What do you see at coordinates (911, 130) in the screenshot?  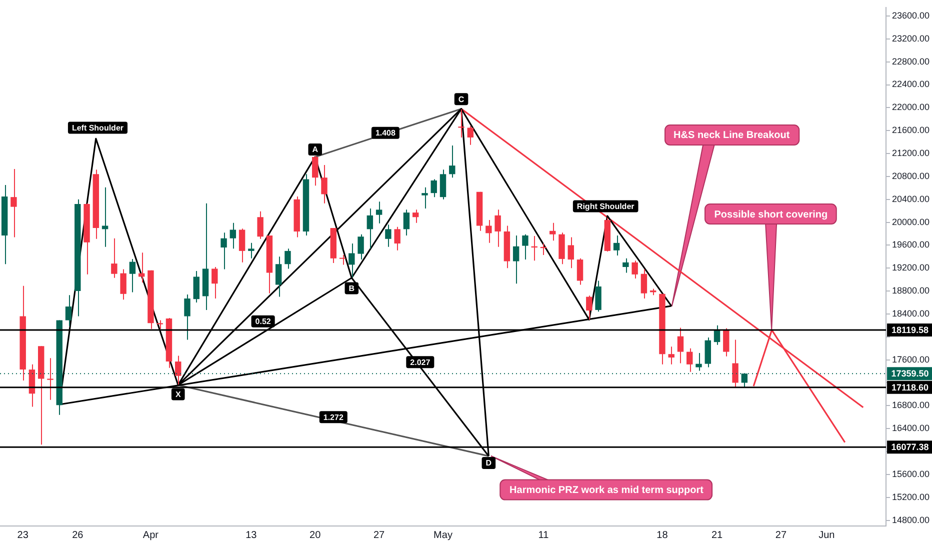 I see `y-tick-label: 21600.00` at bounding box center [911, 130].